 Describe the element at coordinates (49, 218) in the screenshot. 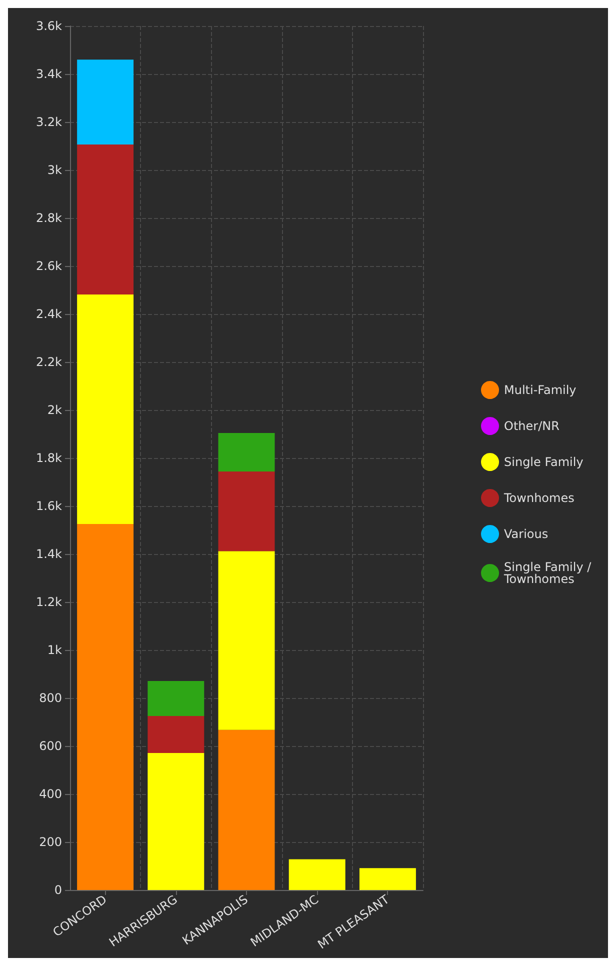

I see `y-tick-label: 2.8k` at that location.